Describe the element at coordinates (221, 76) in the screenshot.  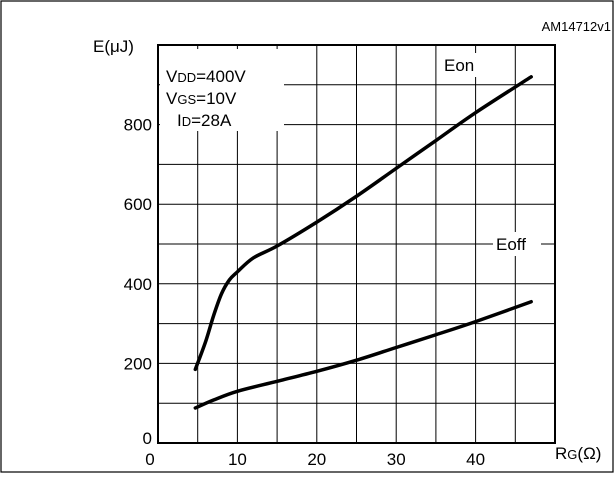
I see `condition-value: =400V` at that location.